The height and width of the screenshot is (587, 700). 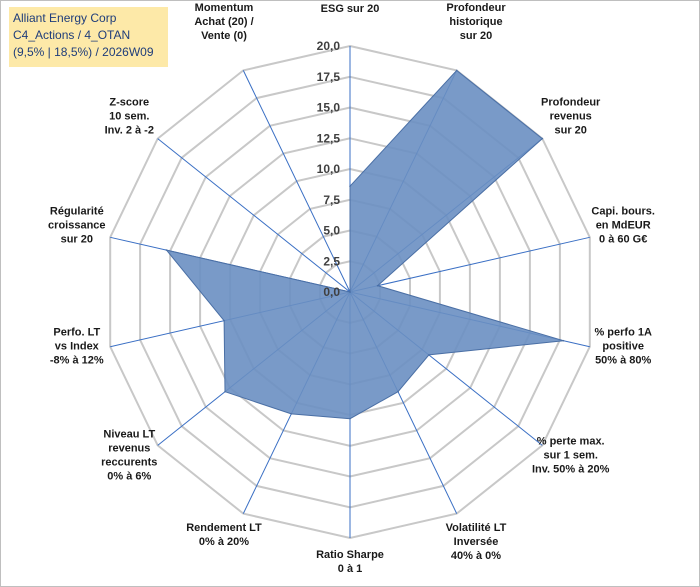 What do you see at coordinates (469, 264) in the screenshot?
I see `axis-capi-bours` at bounding box center [469, 264].